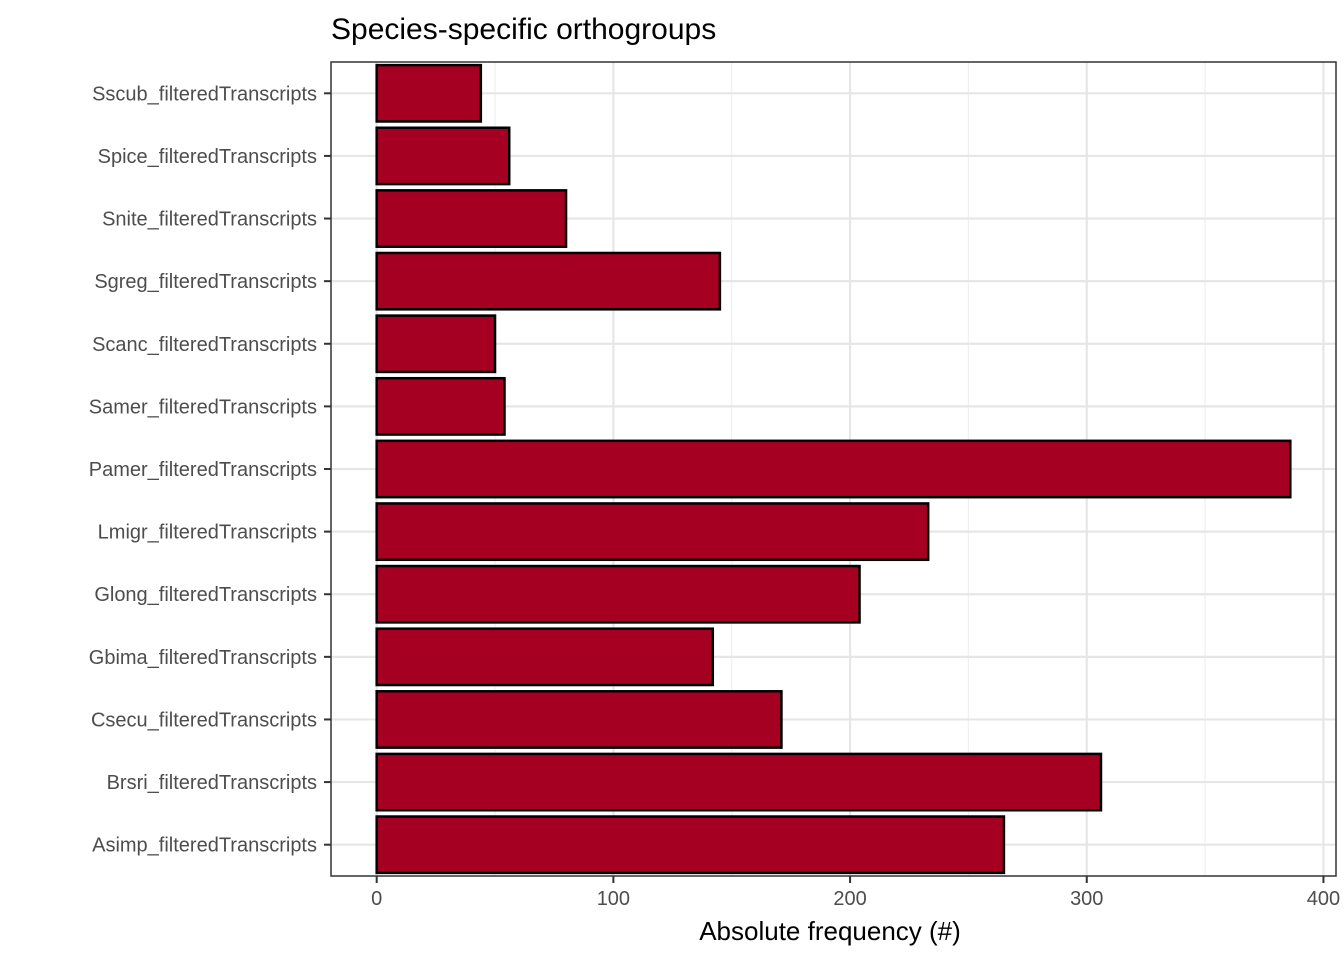 Image resolution: width=1344 pixels, height=965 pixels. What do you see at coordinates (204, 720) in the screenshot?
I see `y-tick-label: Csecu_filteredTranscripts` at bounding box center [204, 720].